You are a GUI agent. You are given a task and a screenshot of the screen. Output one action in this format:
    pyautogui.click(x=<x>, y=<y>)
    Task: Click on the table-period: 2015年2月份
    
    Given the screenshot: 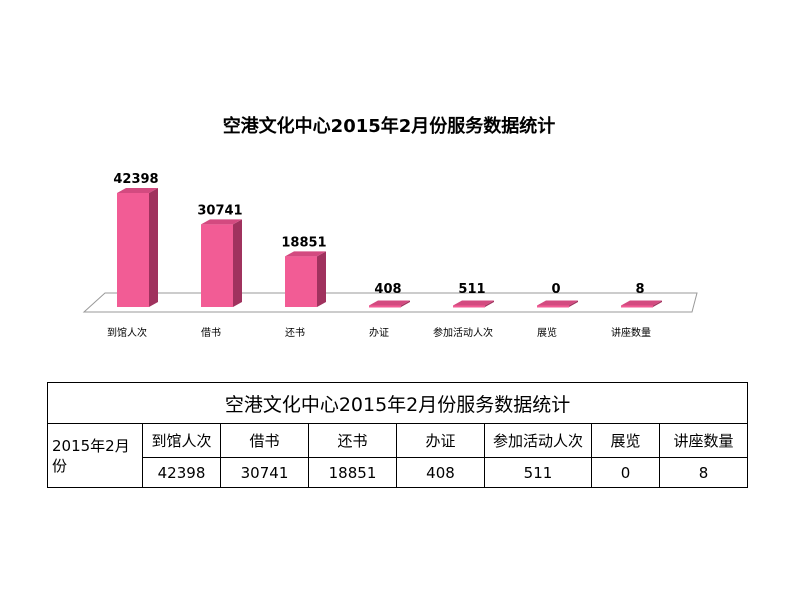 What is the action you would take?
    pyautogui.click(x=95, y=455)
    